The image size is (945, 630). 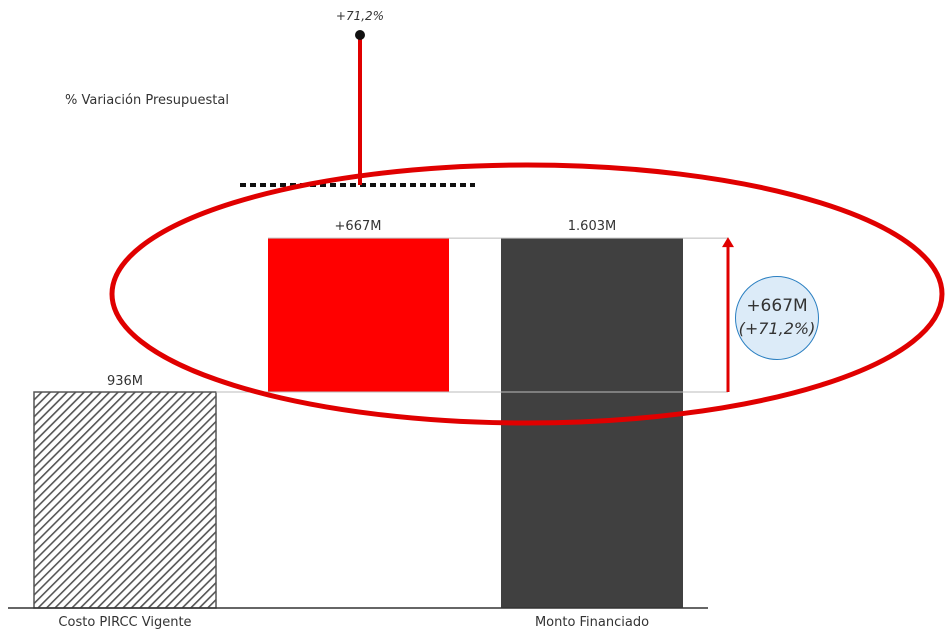 What do you see at coordinates (358, 315) in the screenshot?
I see `bar-increase` at bounding box center [358, 315].